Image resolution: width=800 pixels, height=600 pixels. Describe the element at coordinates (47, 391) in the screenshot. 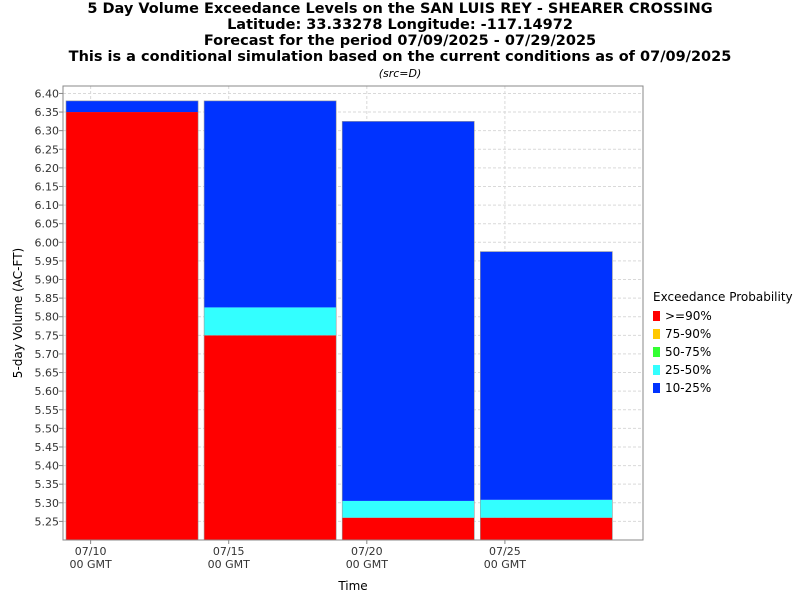

I see `y-tick-label: 5.60` at that location.